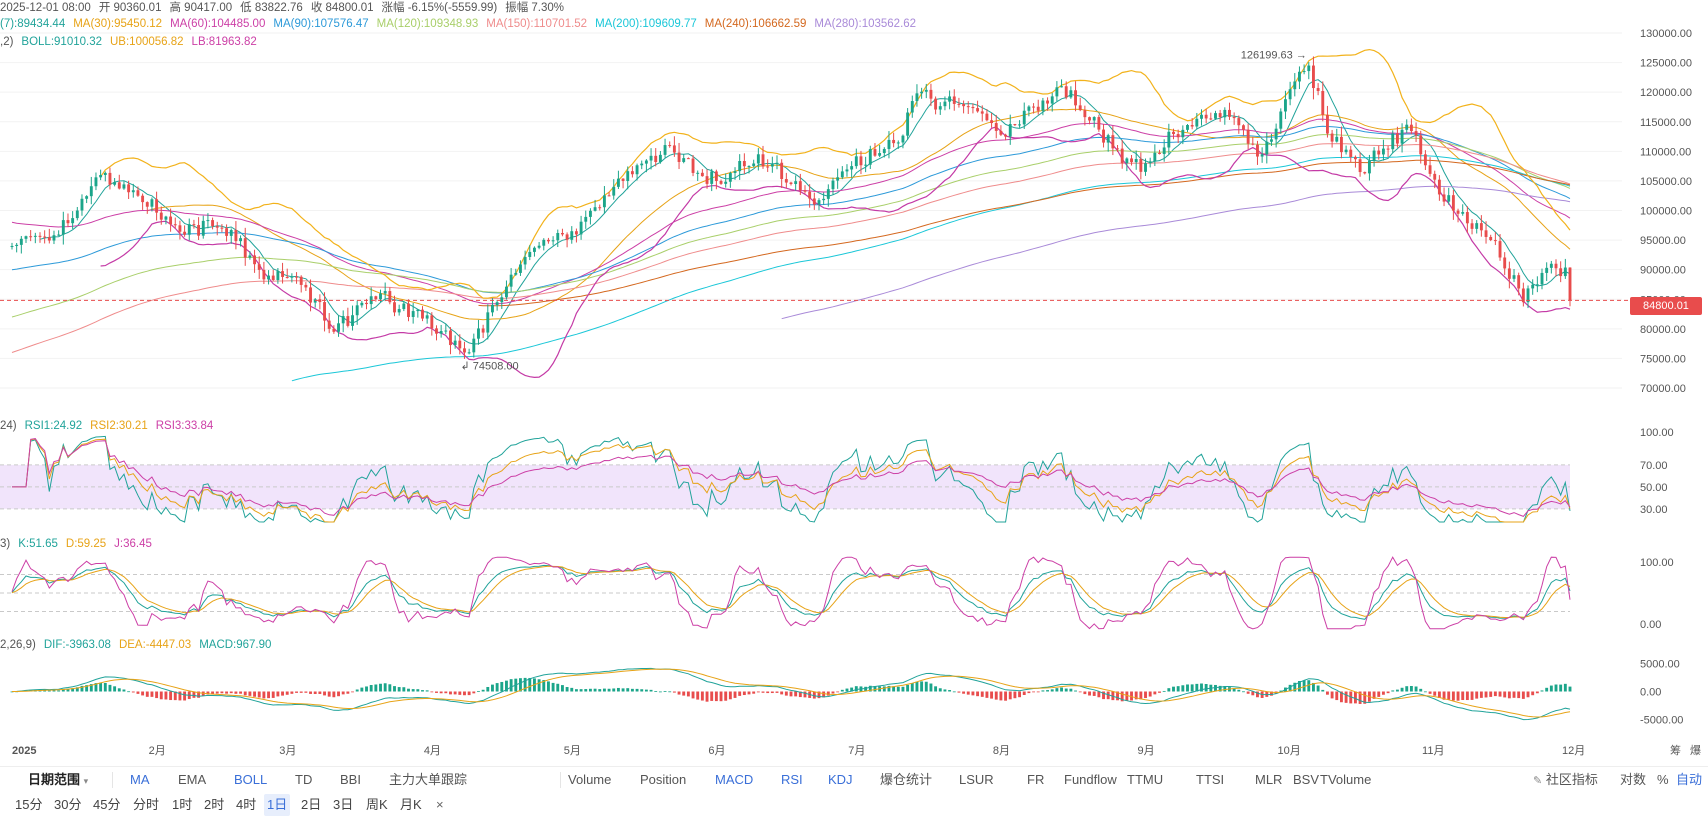  Describe the element at coordinates (214, 804) in the screenshot. I see `timeframe-5-button: 2时` at that location.